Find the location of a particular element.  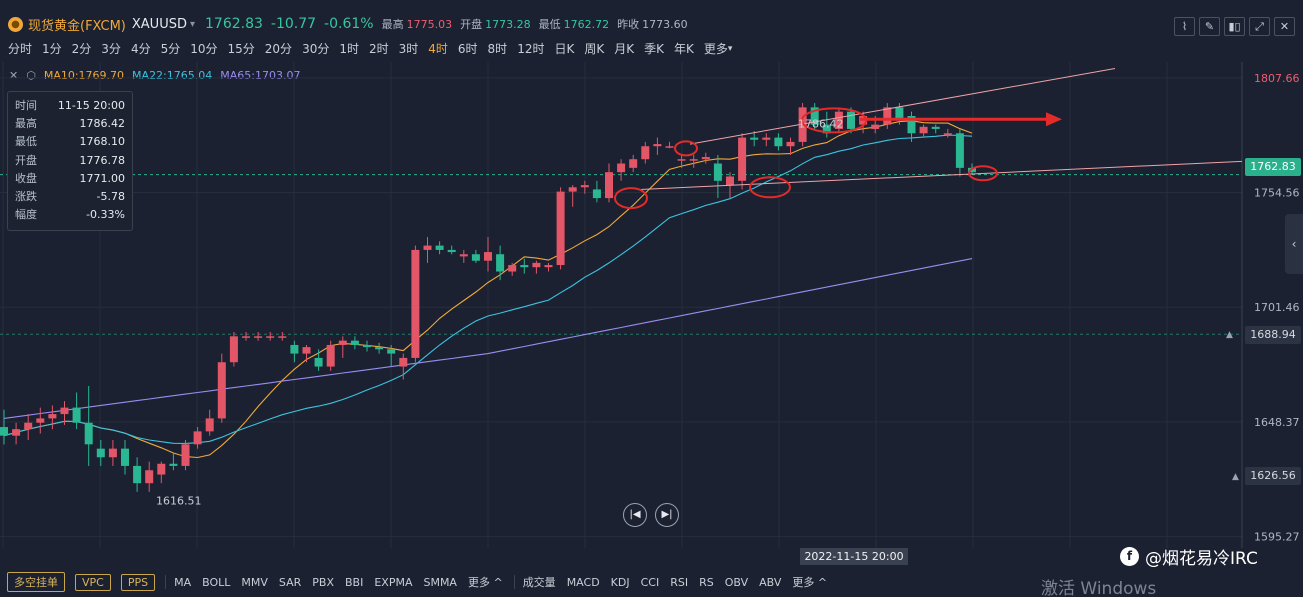

toolbar: ⌇ ✎ ▮▯ ⤢ ✕ is located at coordinates (1234, 26).